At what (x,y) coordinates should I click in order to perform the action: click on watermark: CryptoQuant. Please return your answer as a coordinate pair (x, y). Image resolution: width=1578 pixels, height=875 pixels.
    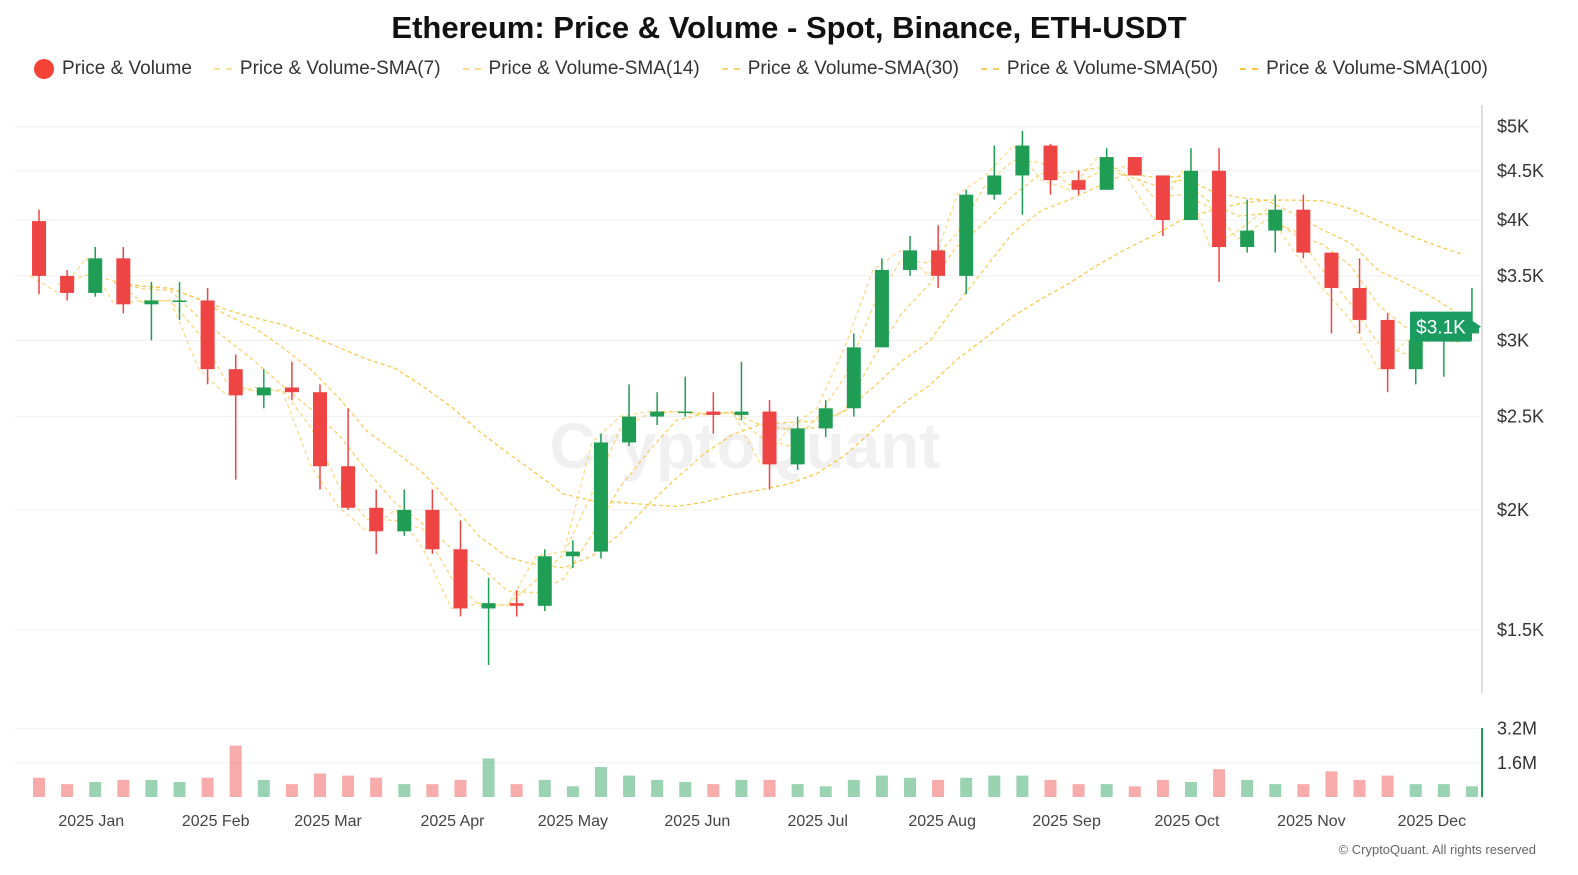
    Looking at the image, I should click on (744, 446).